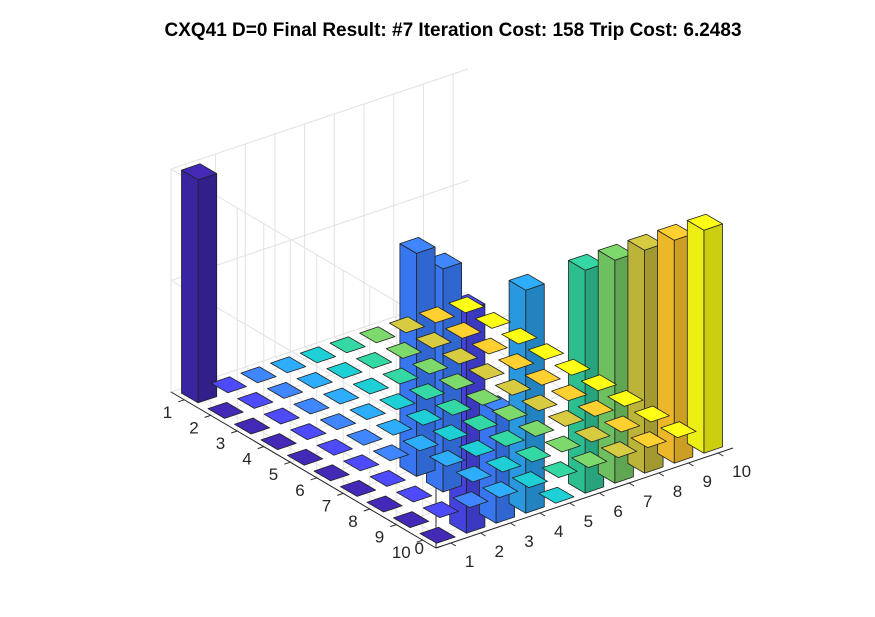 This screenshot has height=617, width=875. I want to click on col-tick-label: 9, so click(706, 481).